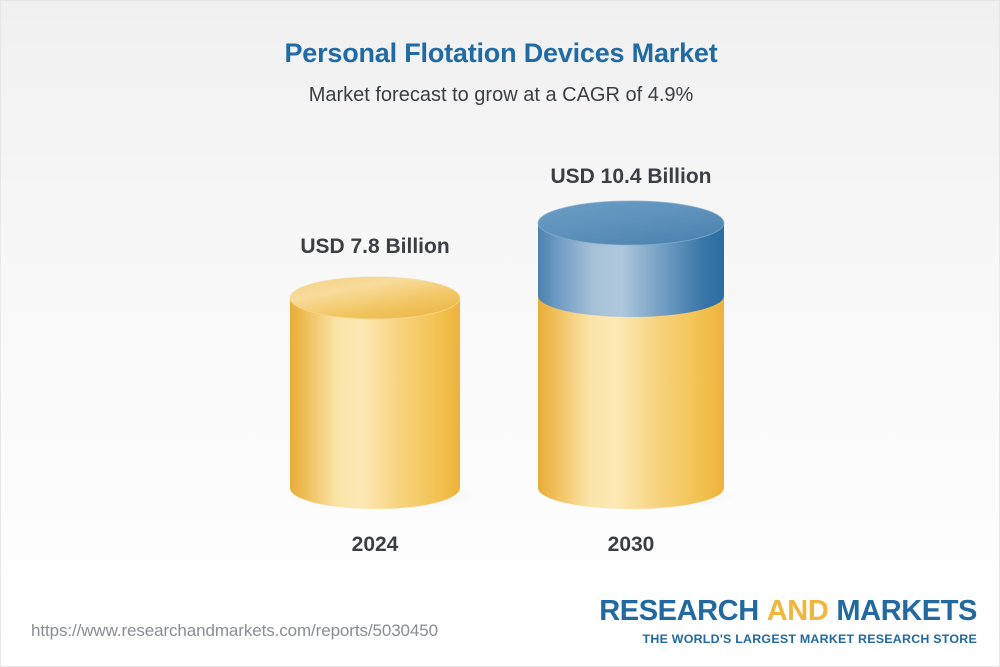 The image size is (1000, 667). What do you see at coordinates (906, 610) in the screenshot?
I see `logo-word-markets: MARKETS` at bounding box center [906, 610].